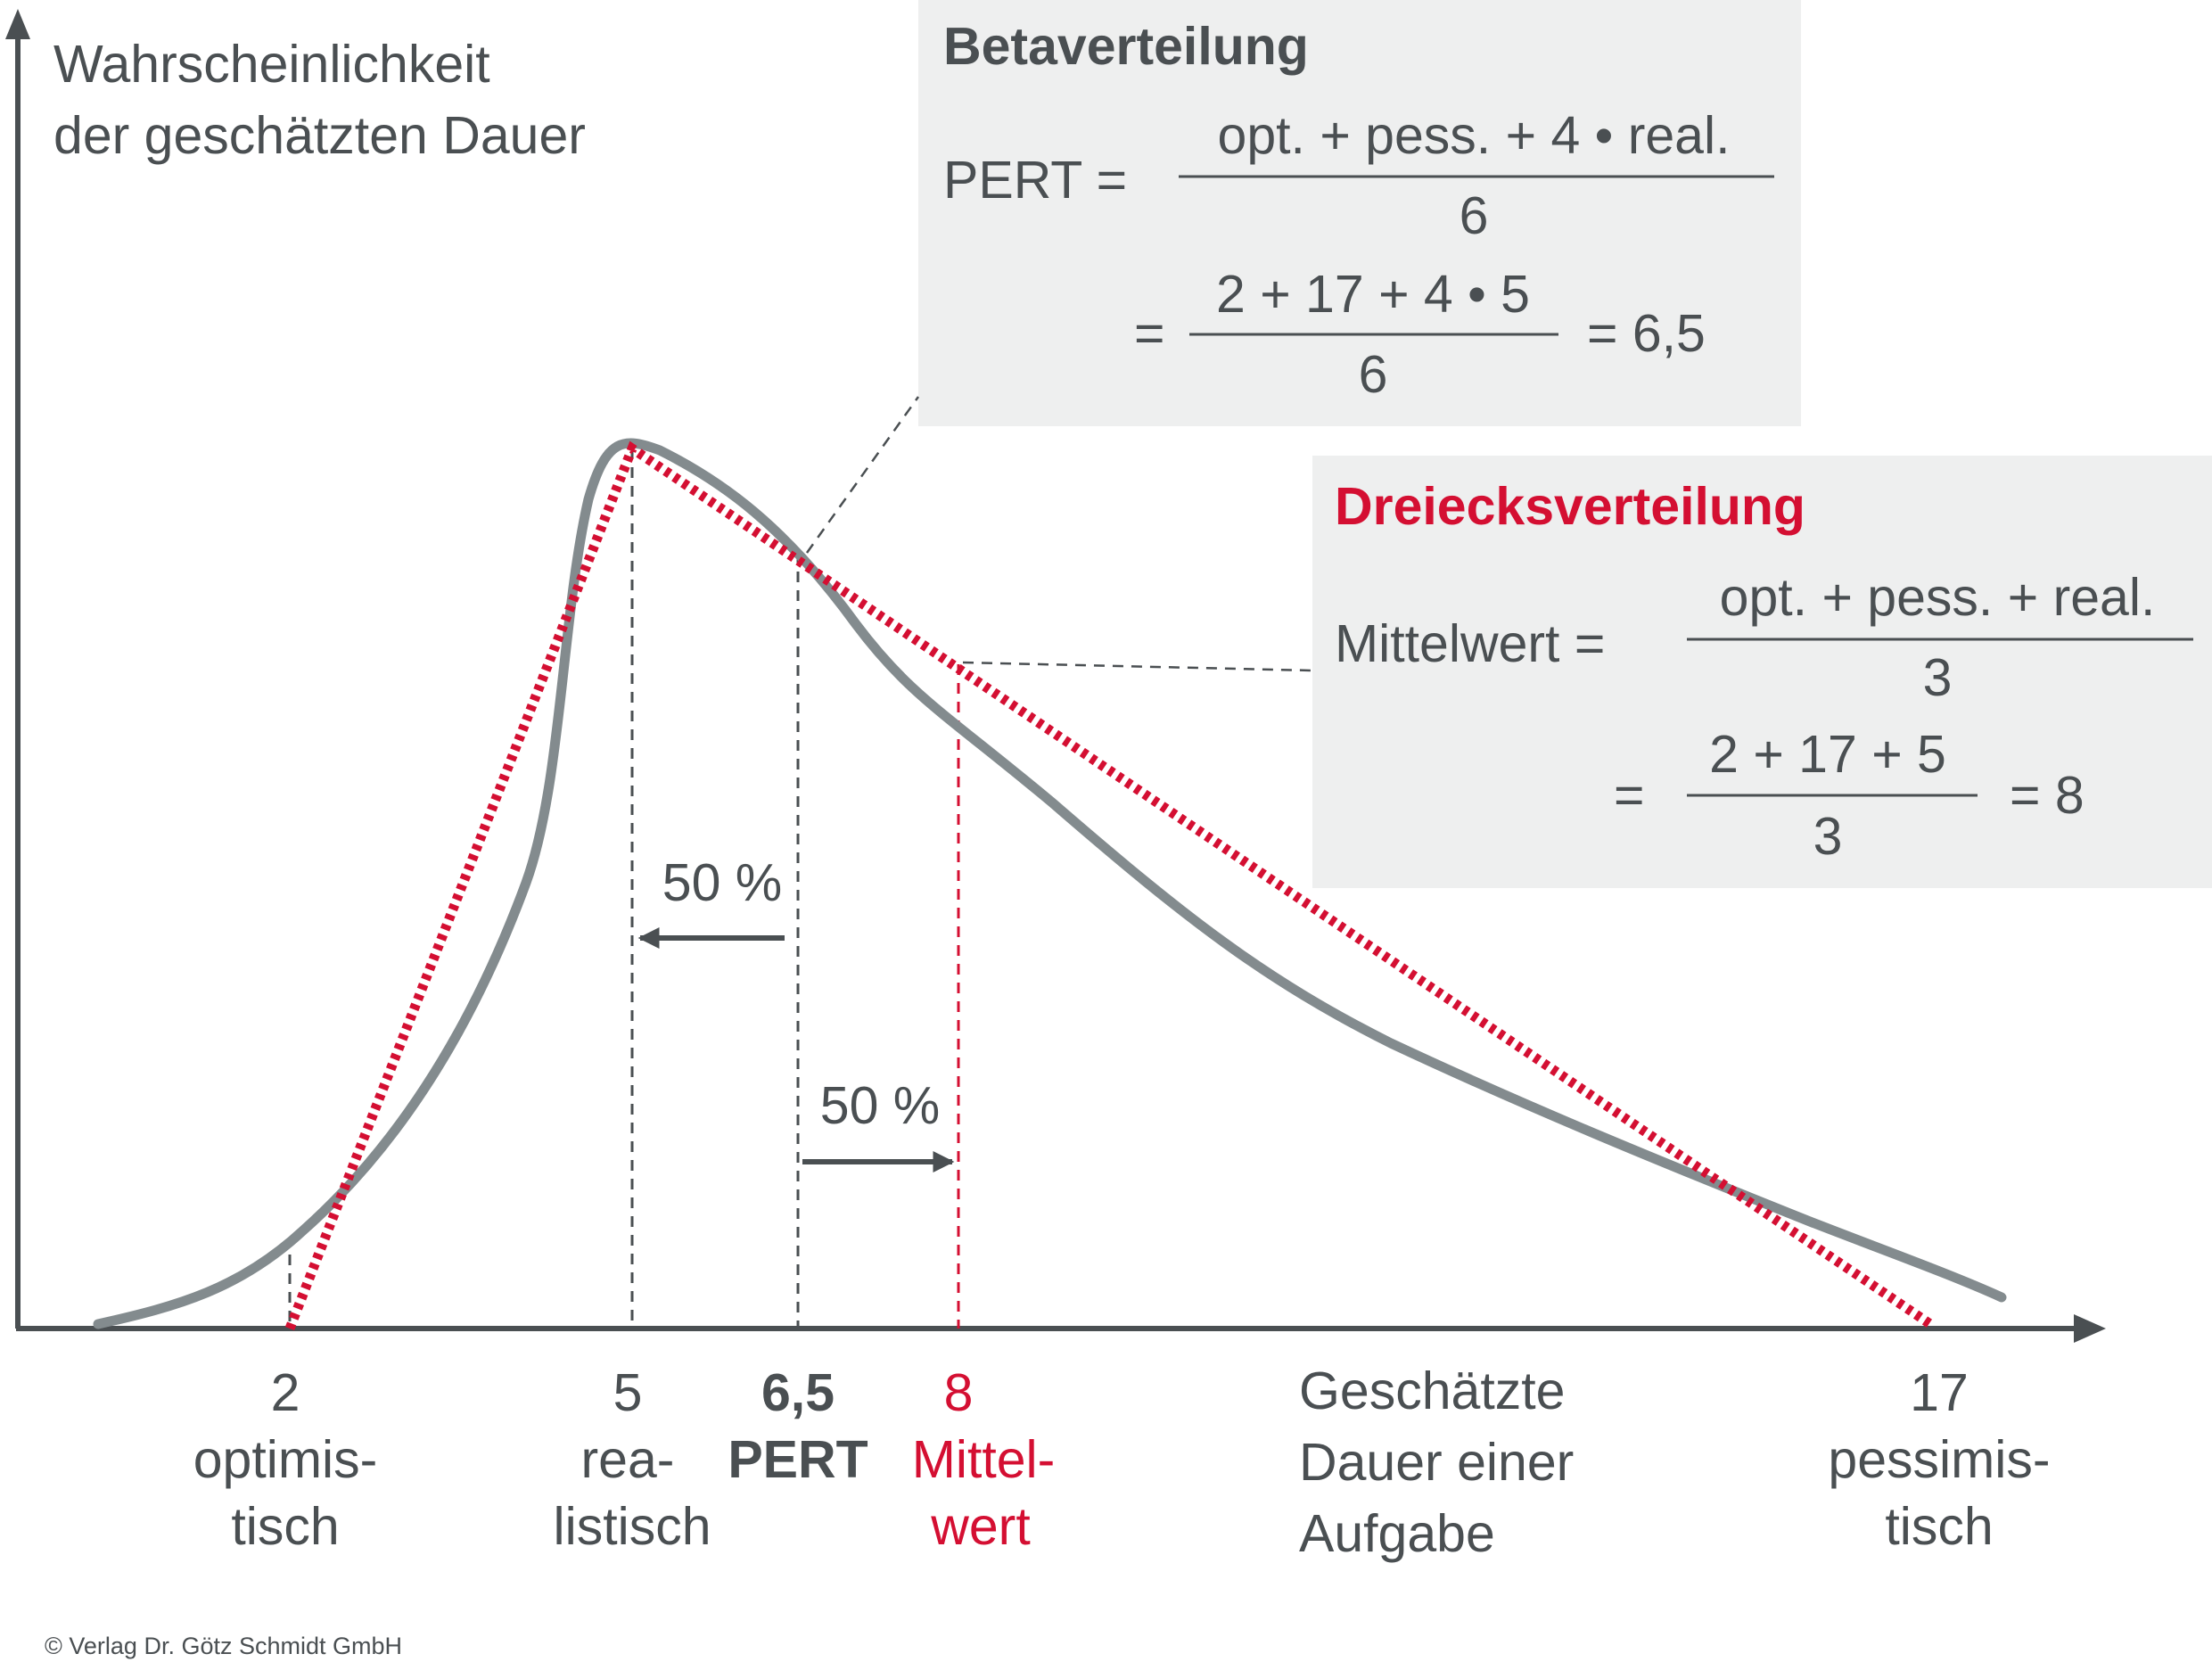  I want to click on copyright: © Verlag Dr. Götz Schmidt GmbH, so click(223, 1646).